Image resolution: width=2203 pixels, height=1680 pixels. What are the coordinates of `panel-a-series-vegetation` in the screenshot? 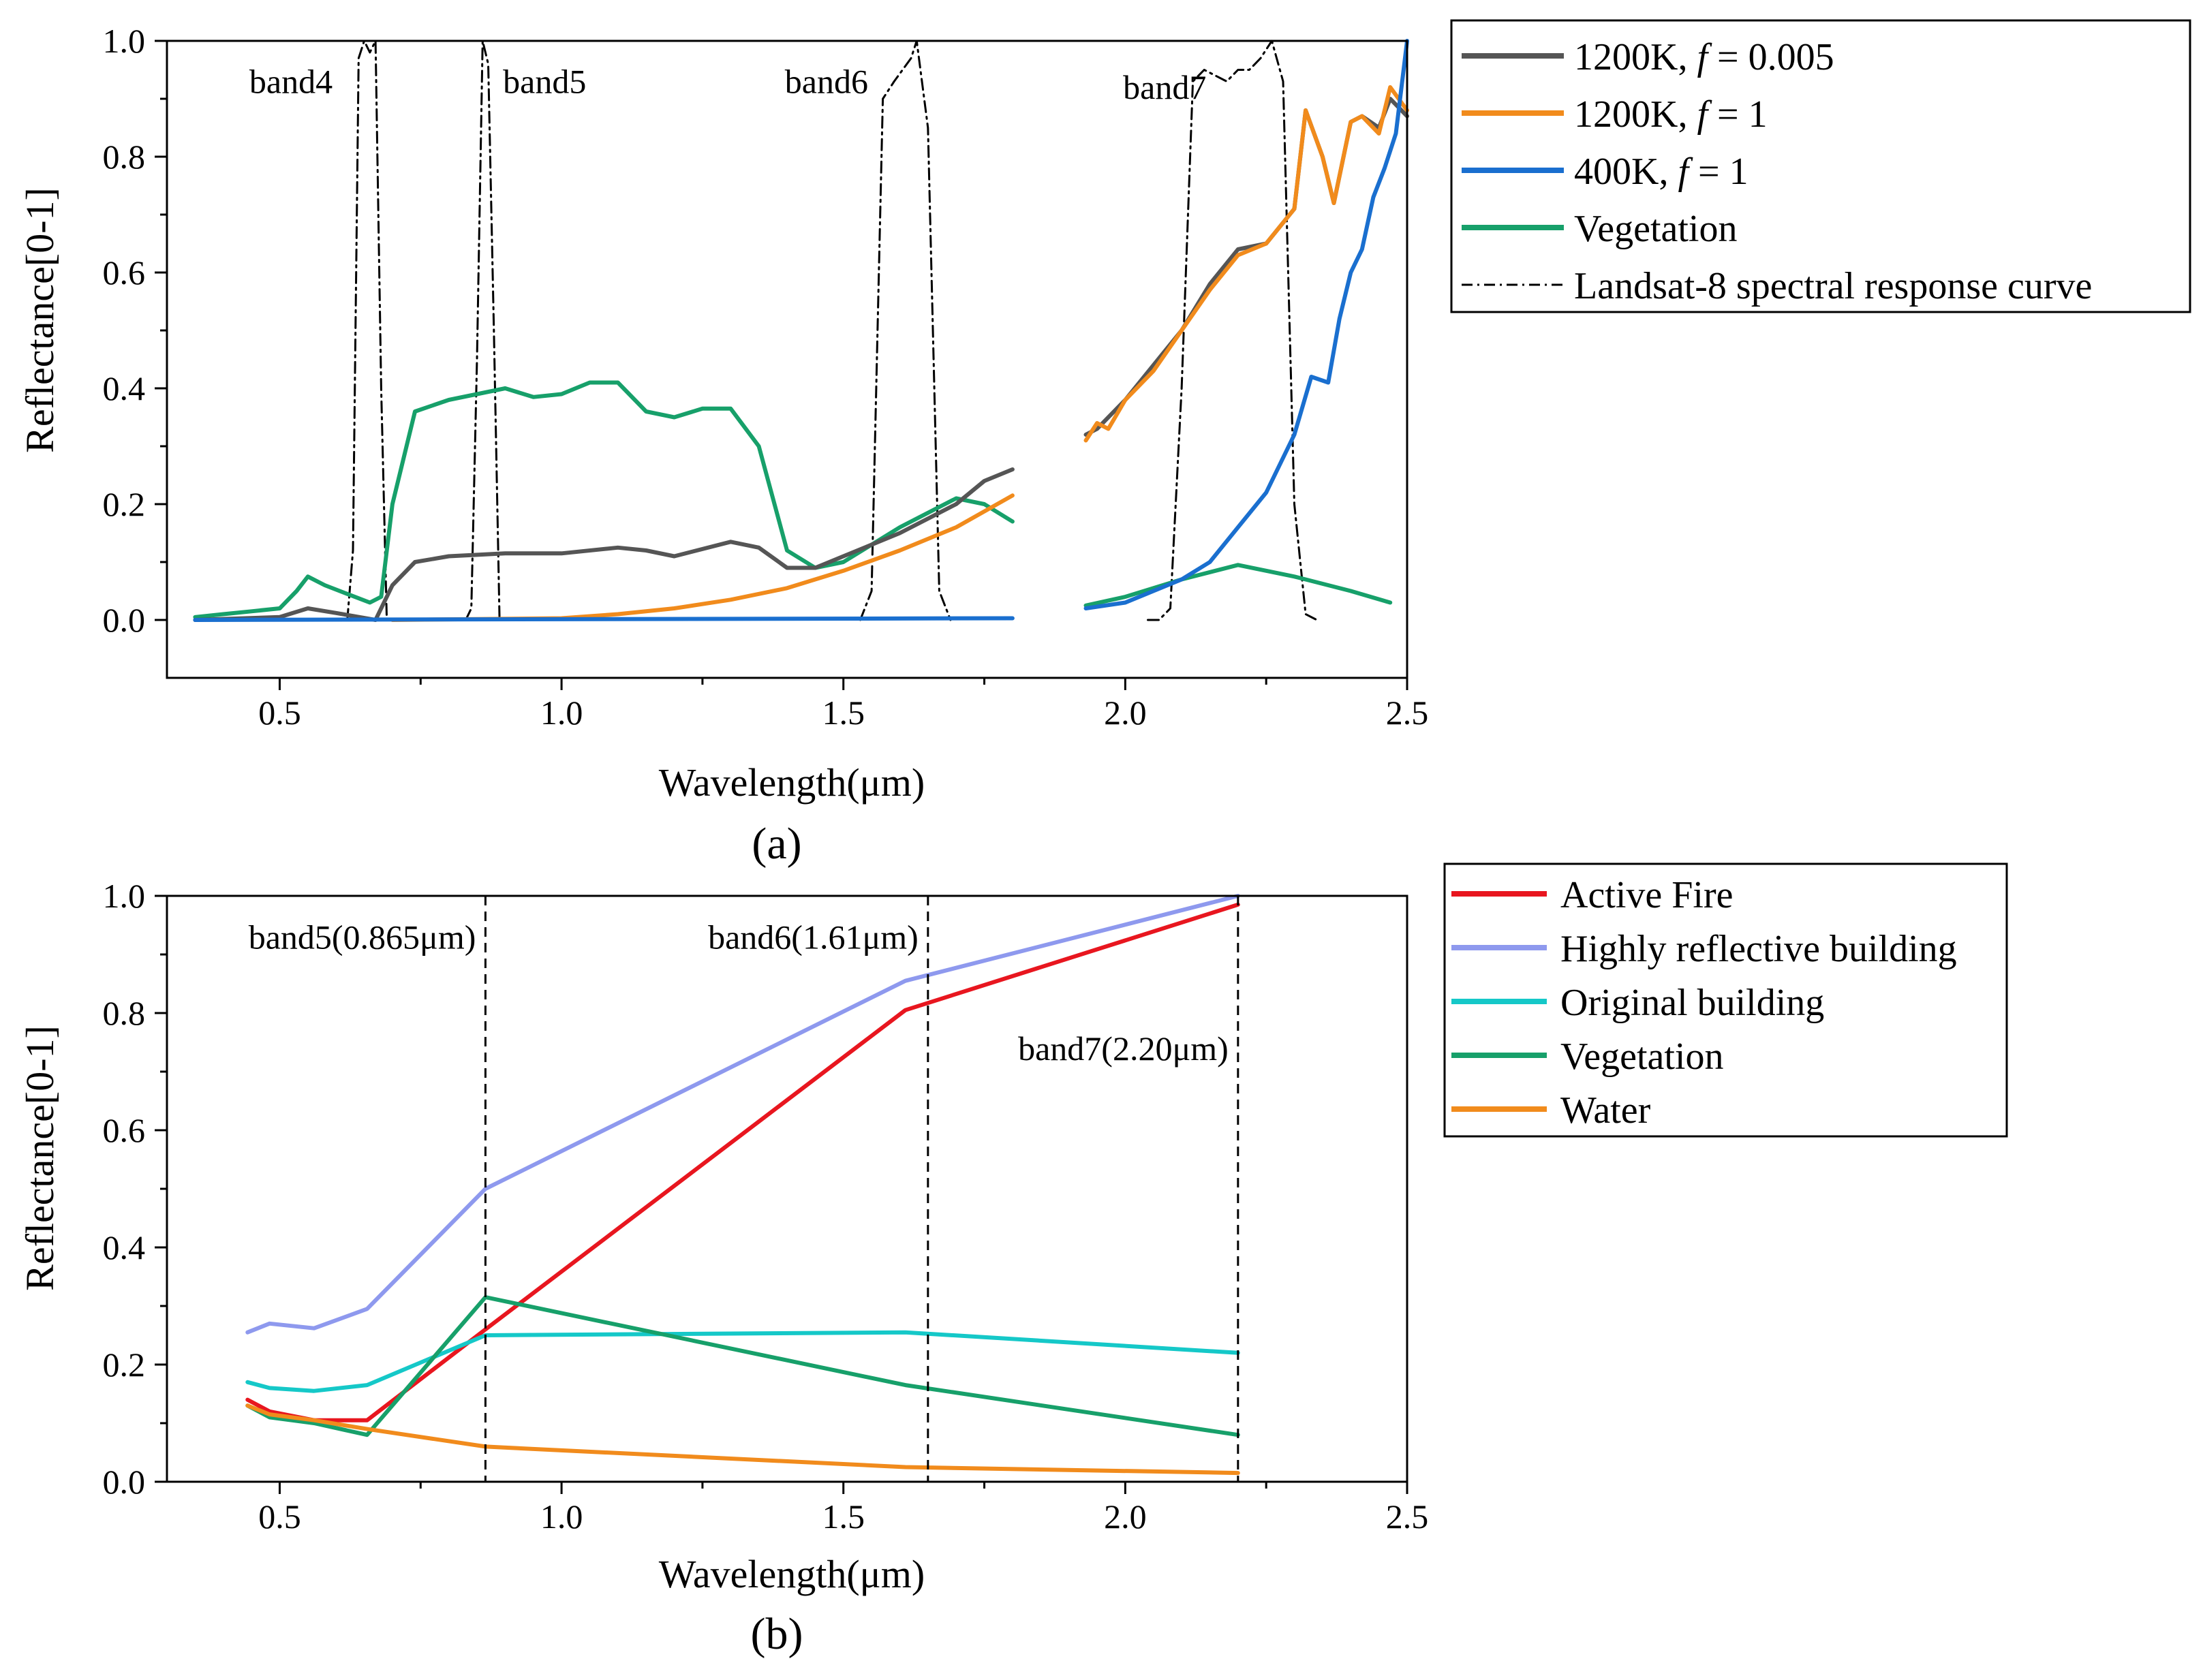 It's located at (1238, 585).